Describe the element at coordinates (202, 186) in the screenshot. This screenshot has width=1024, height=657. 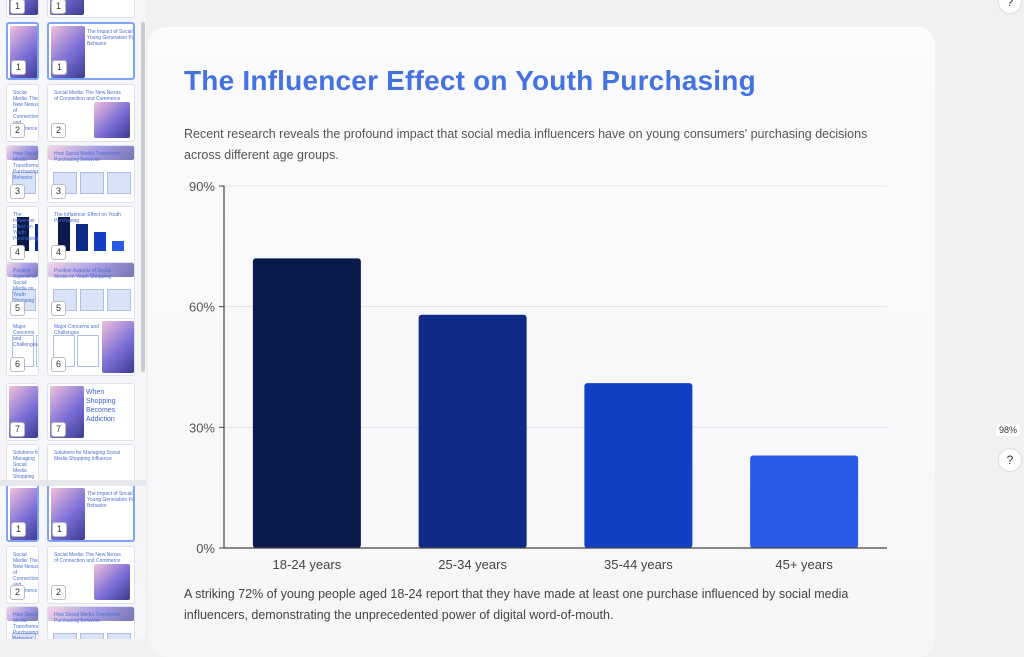
I see `y-tick-label: 90%` at that location.